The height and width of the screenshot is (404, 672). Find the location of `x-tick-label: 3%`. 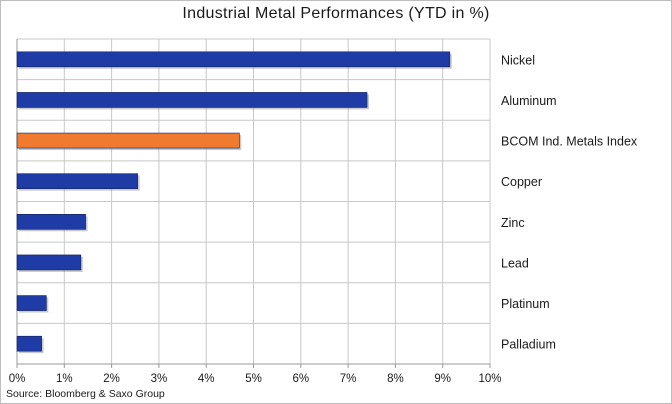

x-tick-label: 3% is located at coordinates (159, 379).